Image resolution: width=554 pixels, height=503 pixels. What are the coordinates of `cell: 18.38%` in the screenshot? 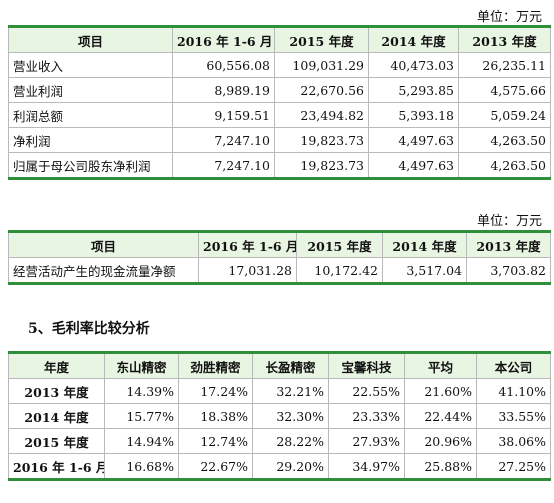 It's located at (215, 416).